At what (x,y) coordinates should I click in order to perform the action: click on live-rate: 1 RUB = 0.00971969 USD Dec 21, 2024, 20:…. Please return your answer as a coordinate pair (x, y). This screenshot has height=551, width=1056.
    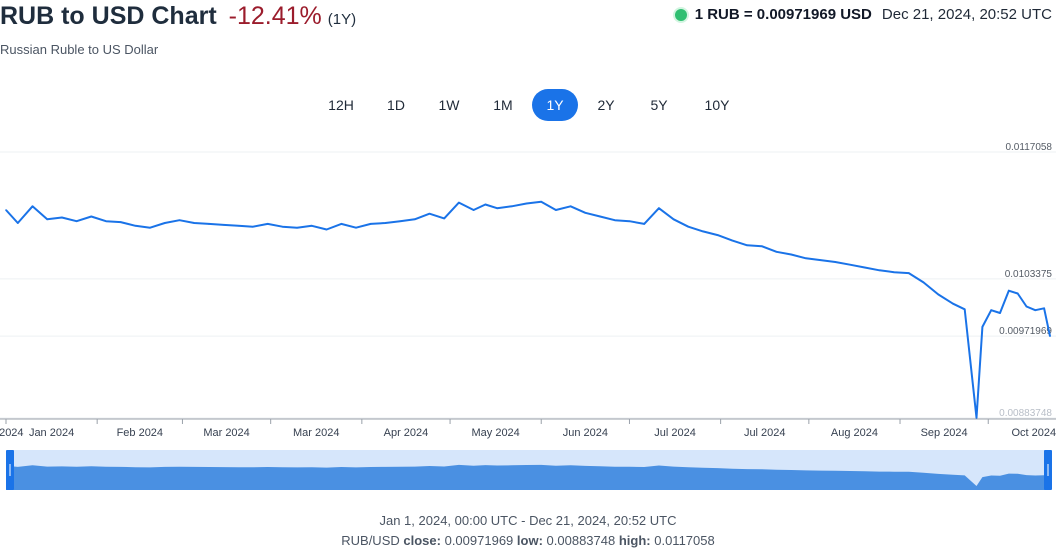
    Looking at the image, I should click on (863, 14).